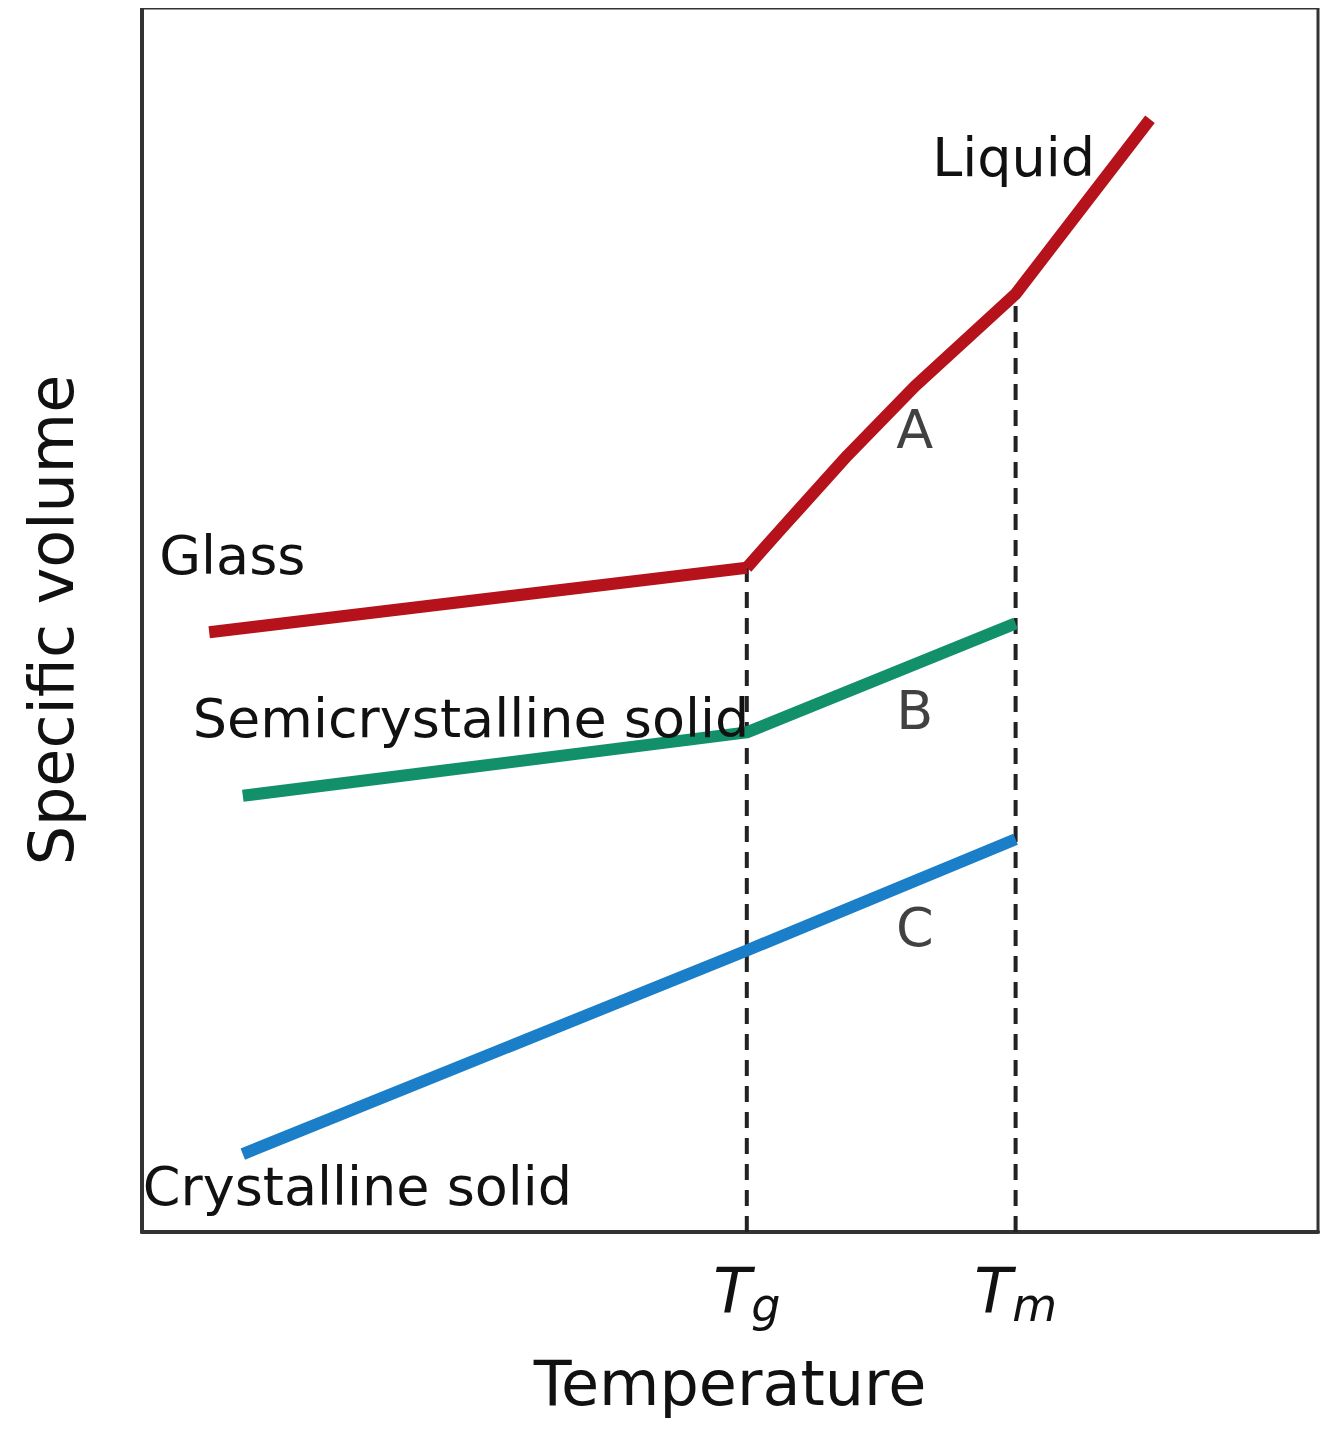 The image size is (1329, 1430). What do you see at coordinates (51, 620) in the screenshot?
I see `y-axis-title: Specific volume` at bounding box center [51, 620].